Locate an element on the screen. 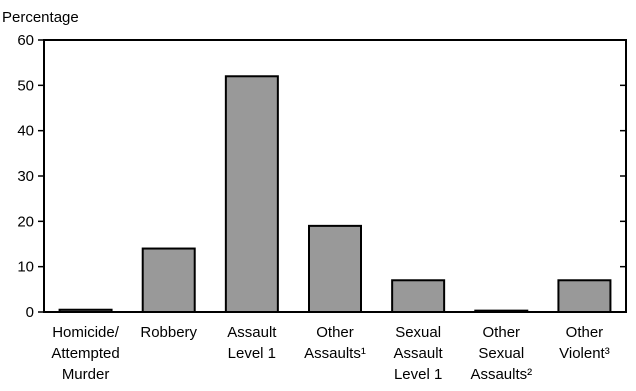 The image size is (636, 391). x-tick-label: Assault Level 1 is located at coordinates (252, 343).